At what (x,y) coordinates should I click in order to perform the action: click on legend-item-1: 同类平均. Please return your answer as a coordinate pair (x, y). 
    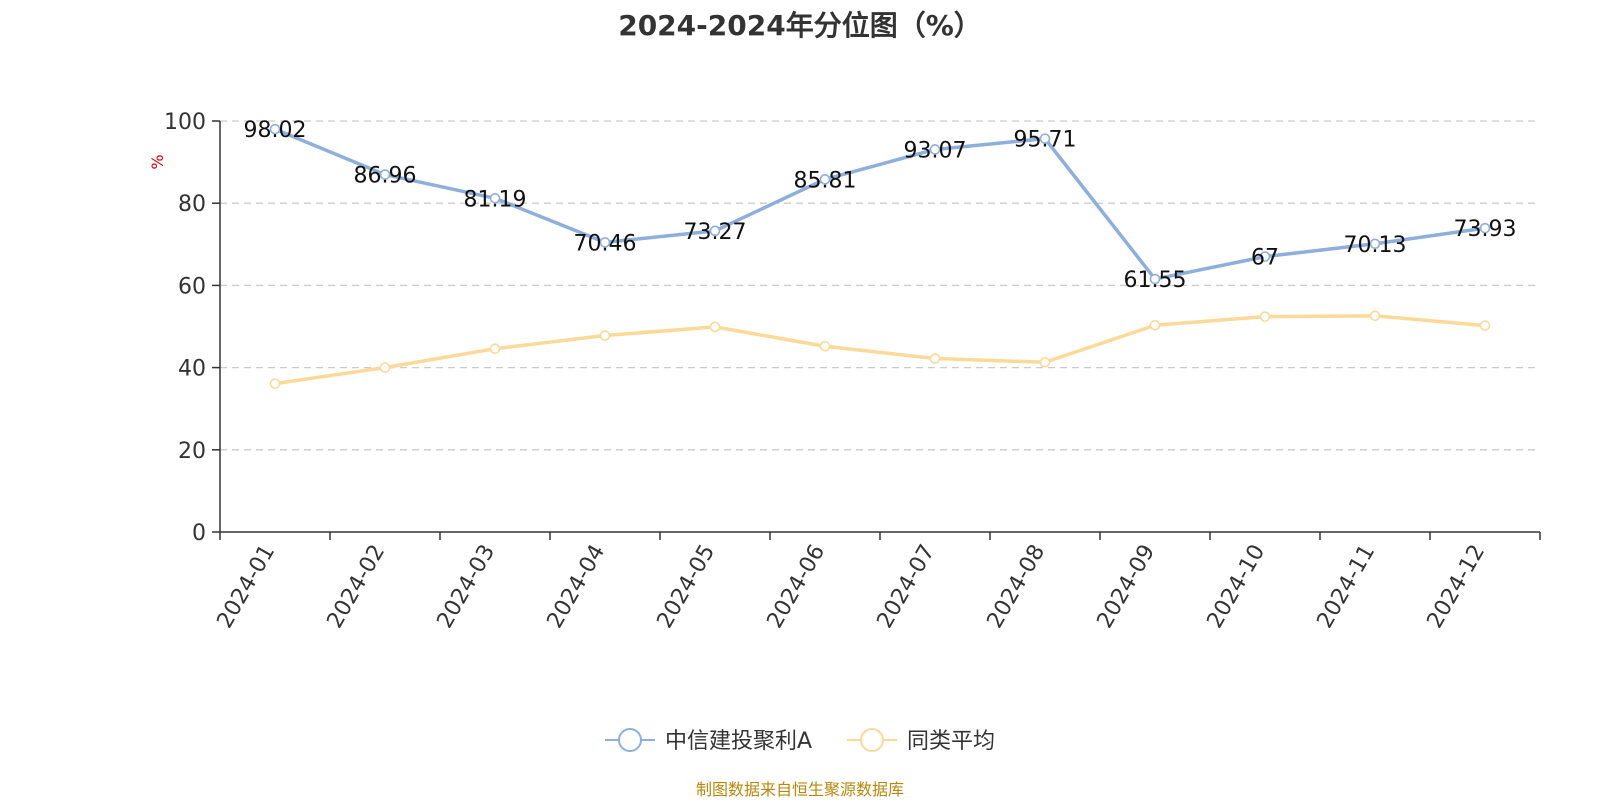
    Looking at the image, I should click on (921, 741).